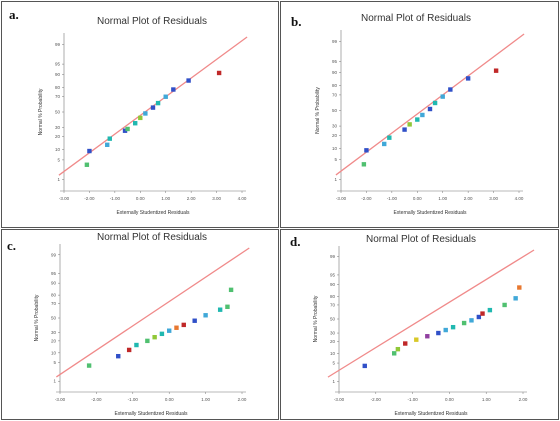 The image size is (560, 421). Describe the element at coordinates (54, 303) in the screenshot. I see `y-tick-label: 70` at that location.